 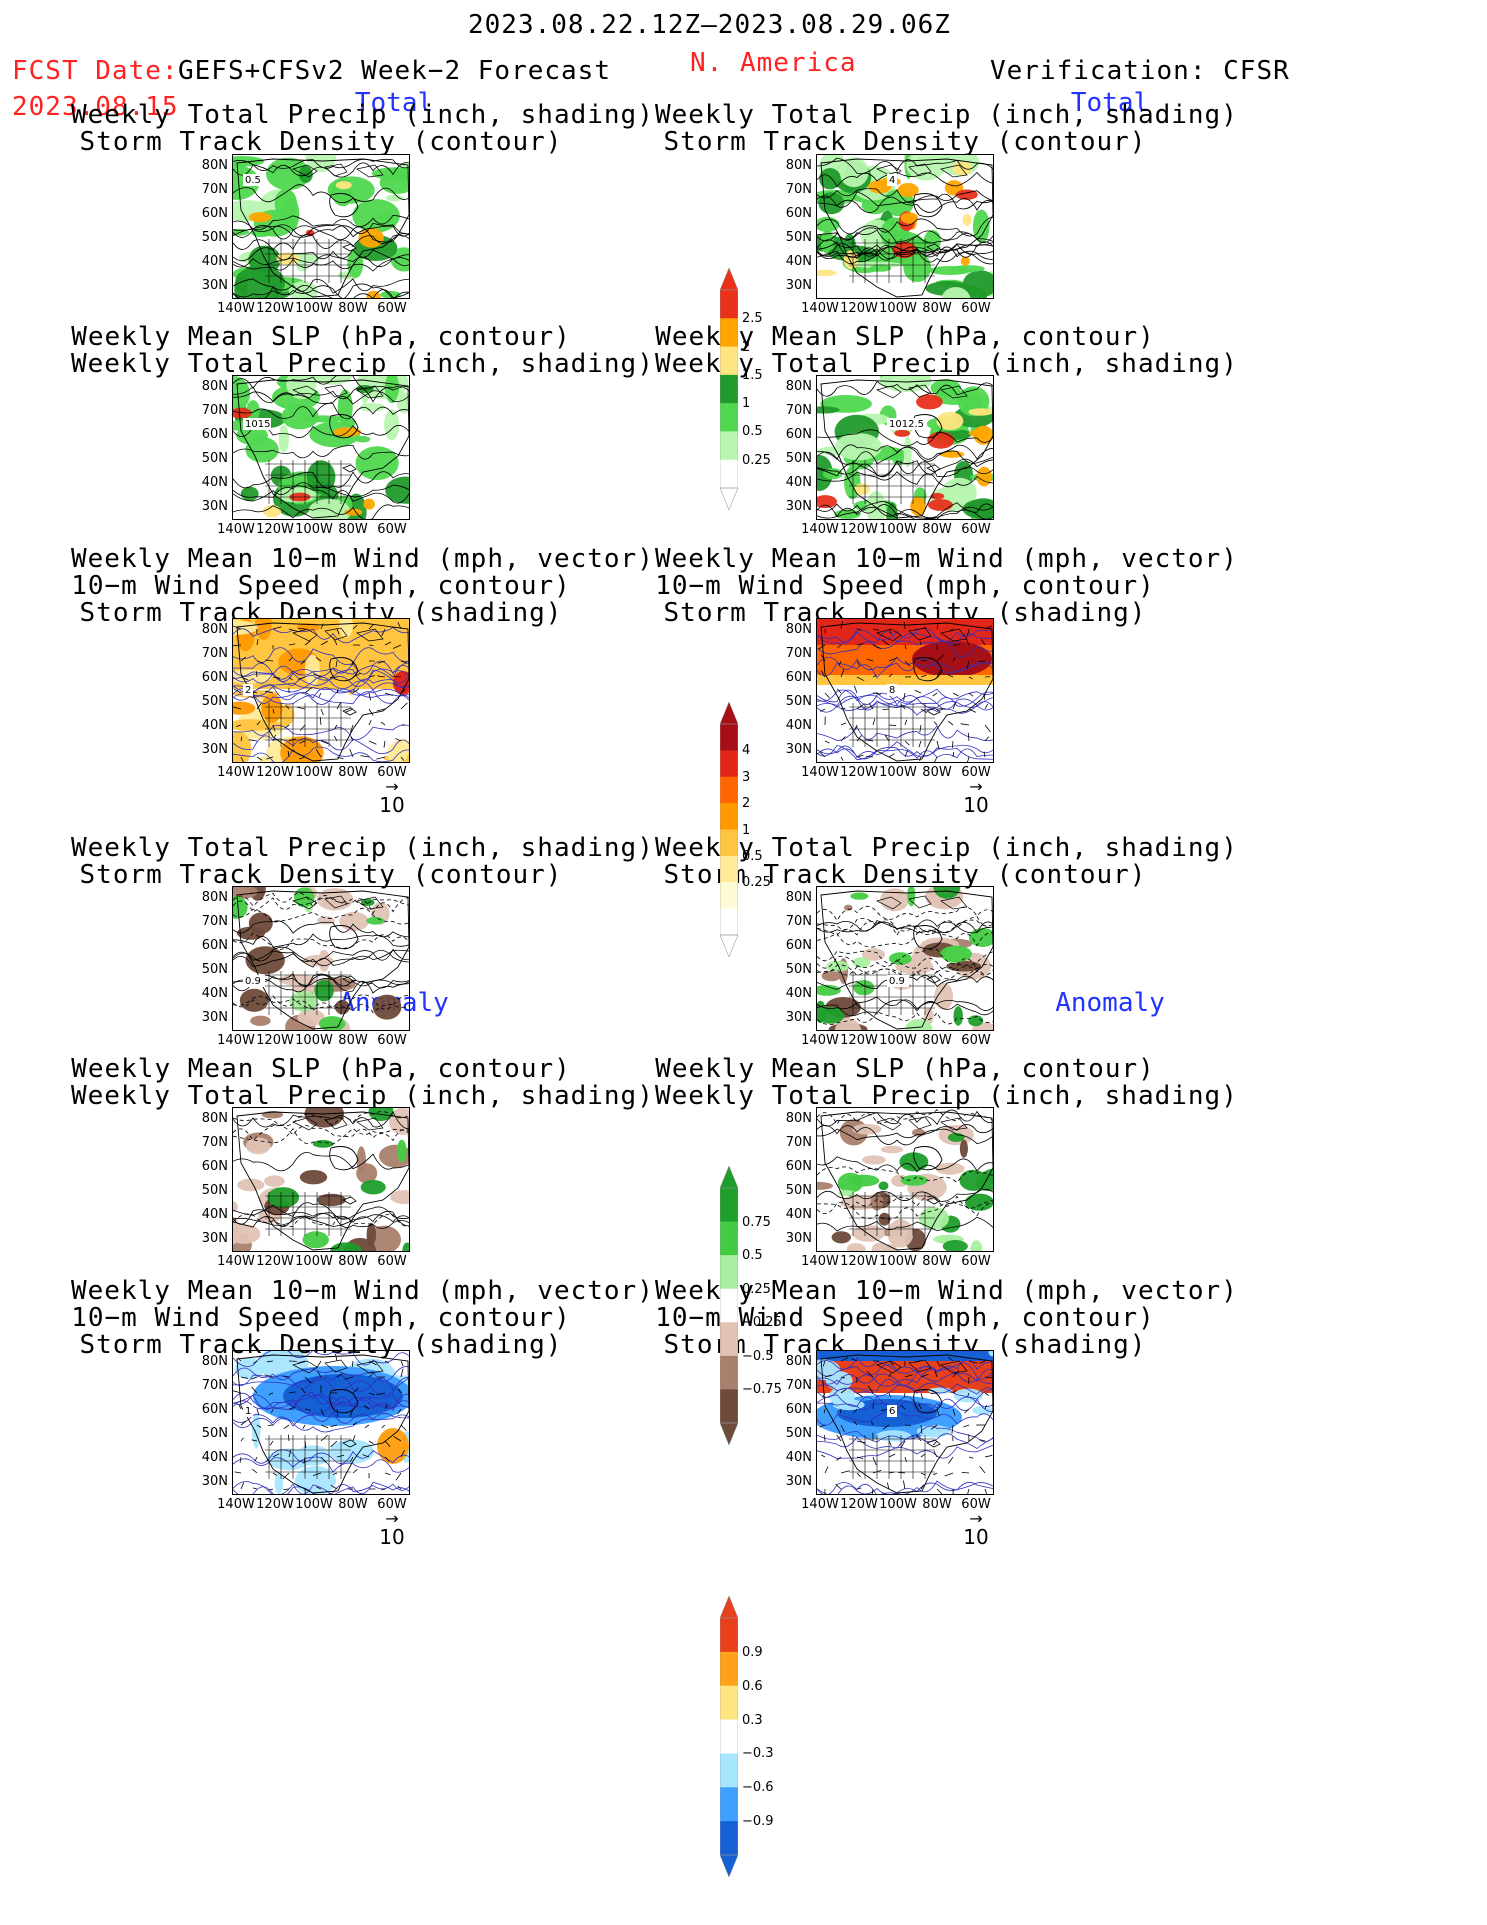 What do you see at coordinates (892, 690) in the screenshot?
I see `svg-text: 8` at bounding box center [892, 690].